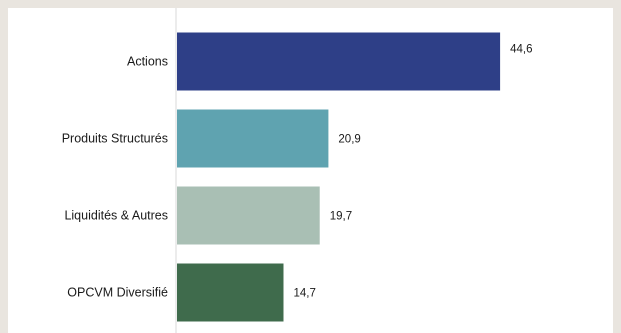 The image size is (621, 333). I want to click on bar-actions, so click(339, 61).